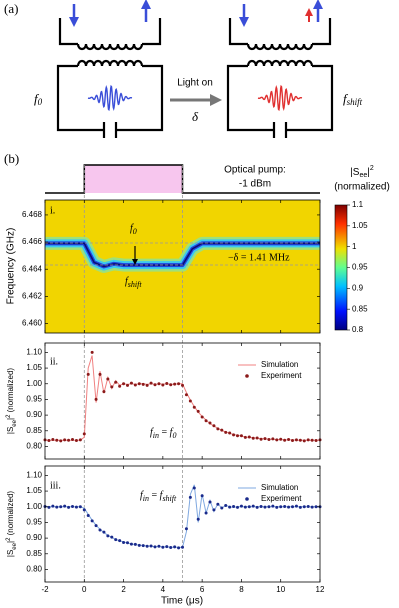 The image size is (399, 608). What do you see at coordinates (11, 158) in the screenshot?
I see `panel-label: (b)` at bounding box center [11, 158].